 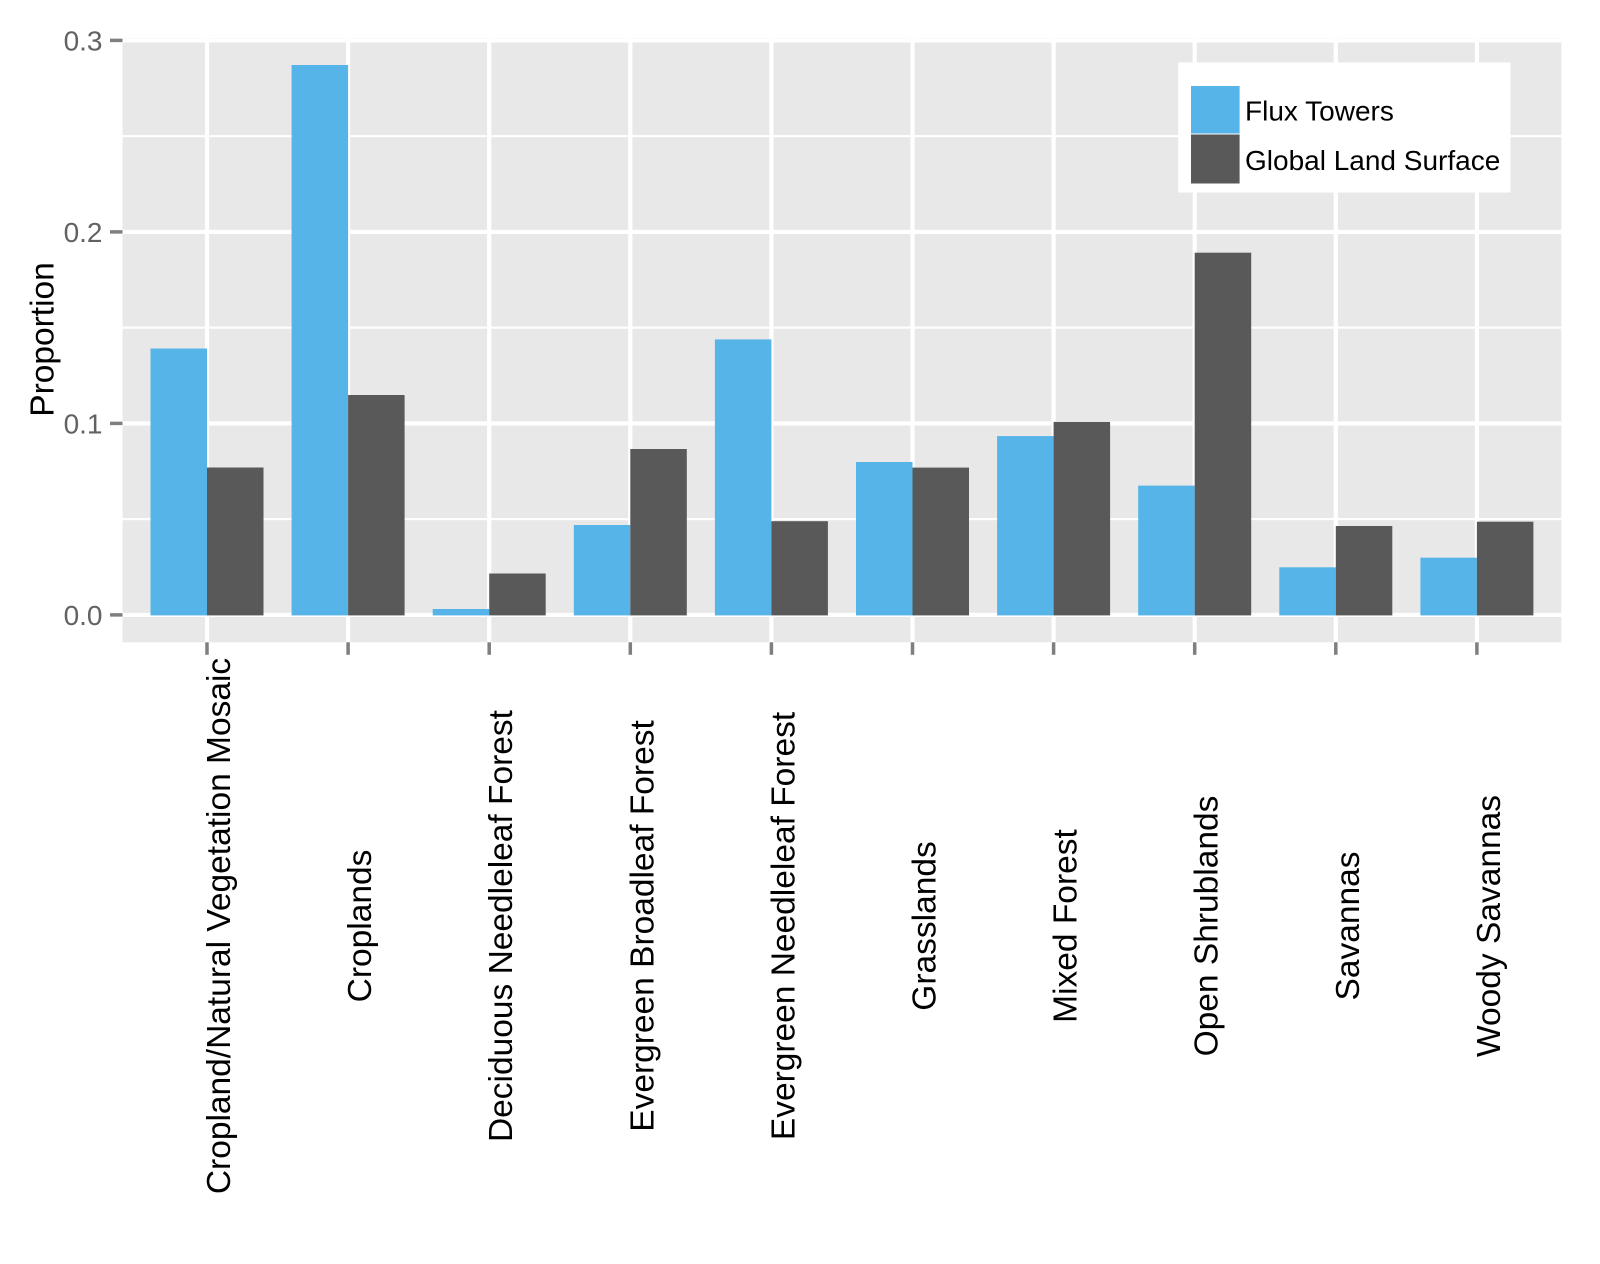 What do you see at coordinates (642, 926) in the screenshot?
I see `svg-text: Evergreen Broadleaf Forest` at bounding box center [642, 926].